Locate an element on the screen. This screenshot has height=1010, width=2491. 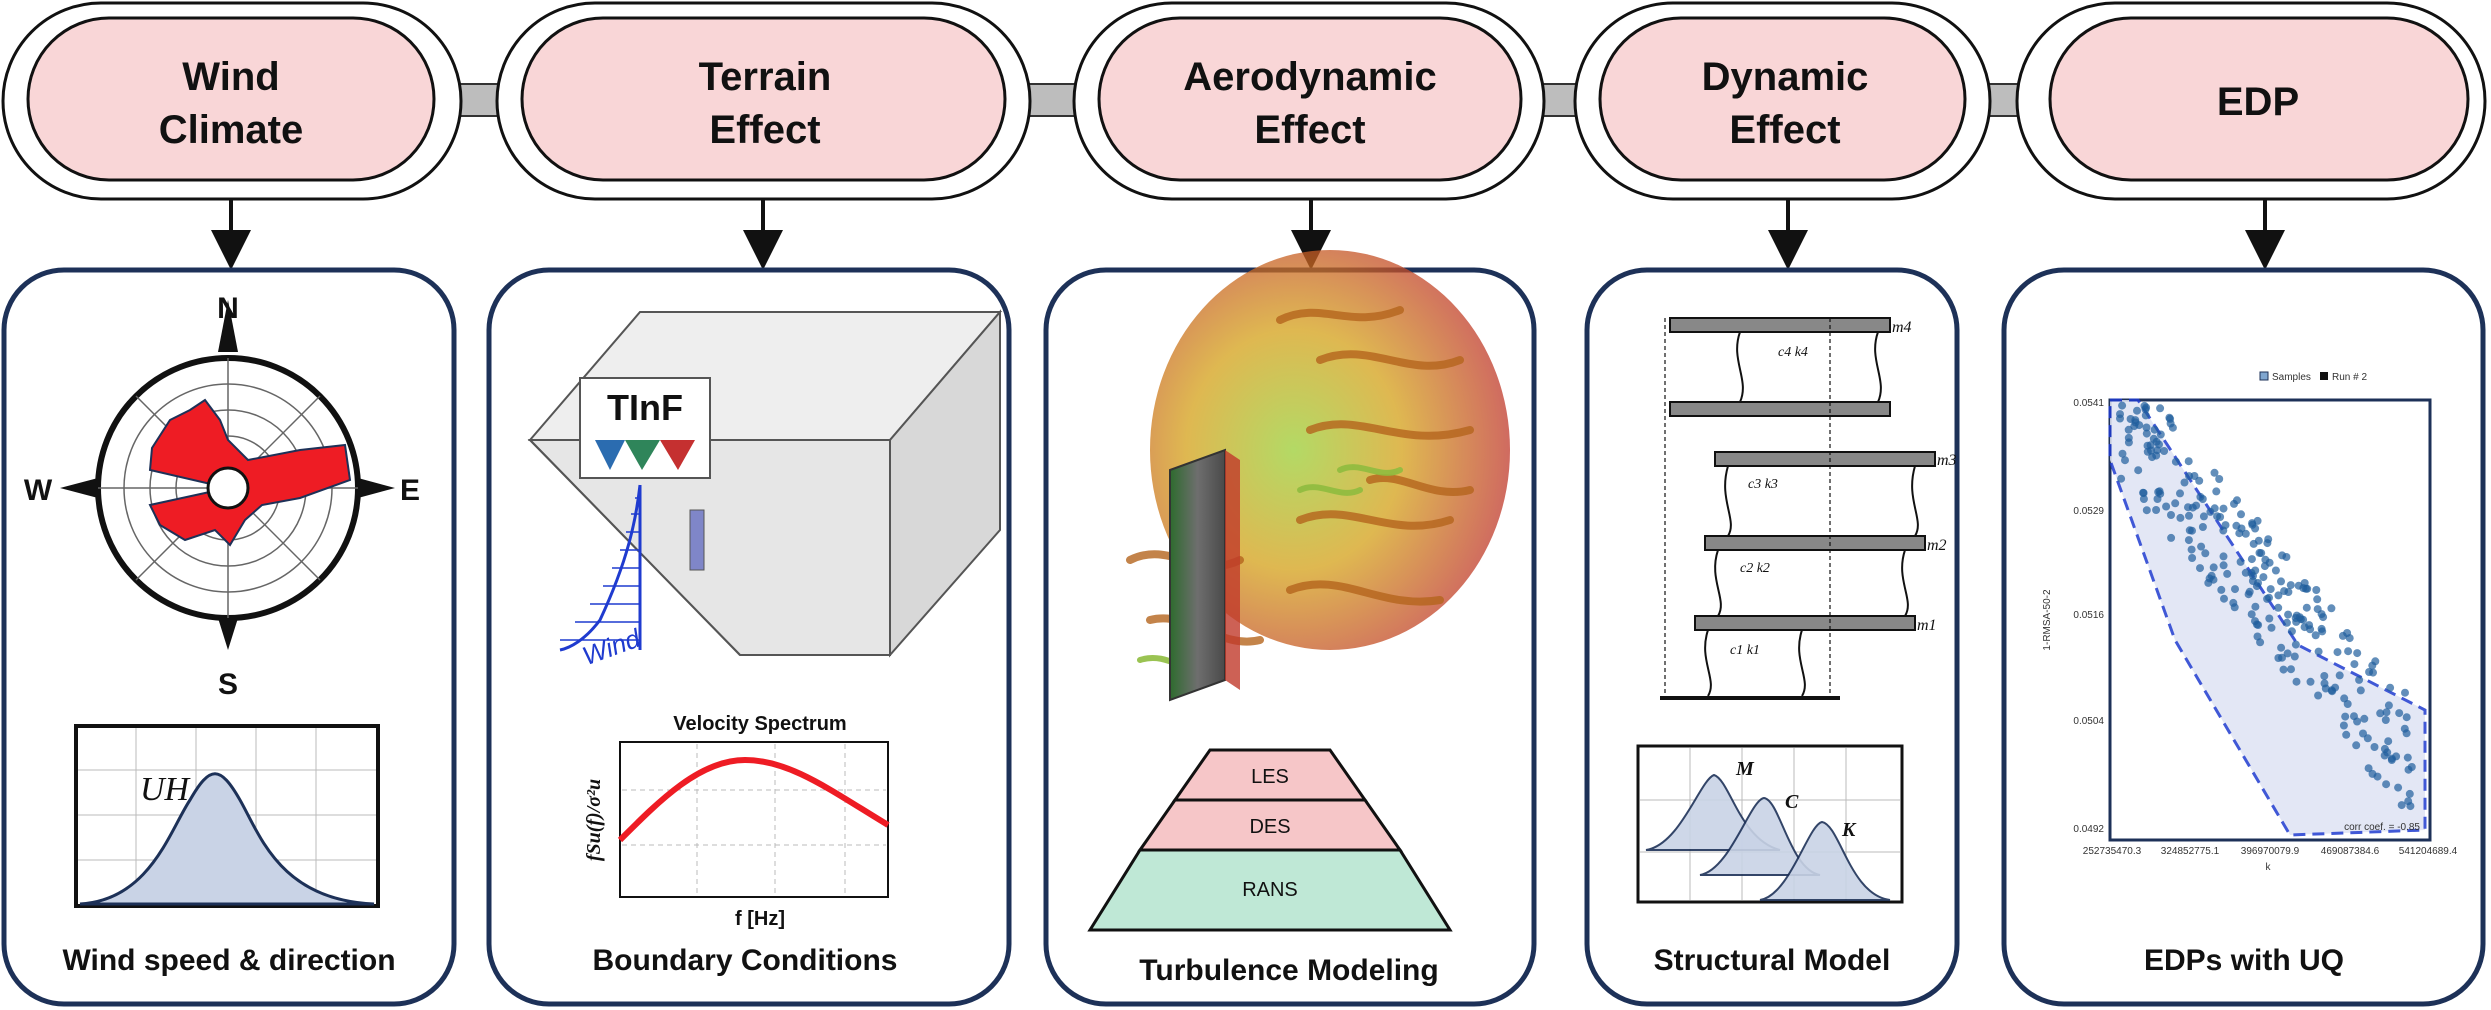
tinf-logo: TInF is located at coordinates (645, 428).